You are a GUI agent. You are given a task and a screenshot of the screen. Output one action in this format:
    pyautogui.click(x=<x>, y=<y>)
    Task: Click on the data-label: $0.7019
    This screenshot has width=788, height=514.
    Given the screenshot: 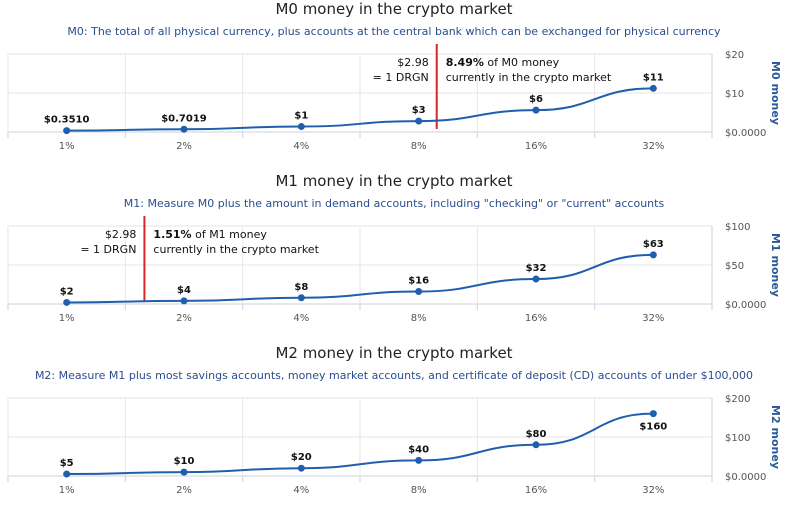 What is the action you would take?
    pyautogui.click(x=184, y=118)
    